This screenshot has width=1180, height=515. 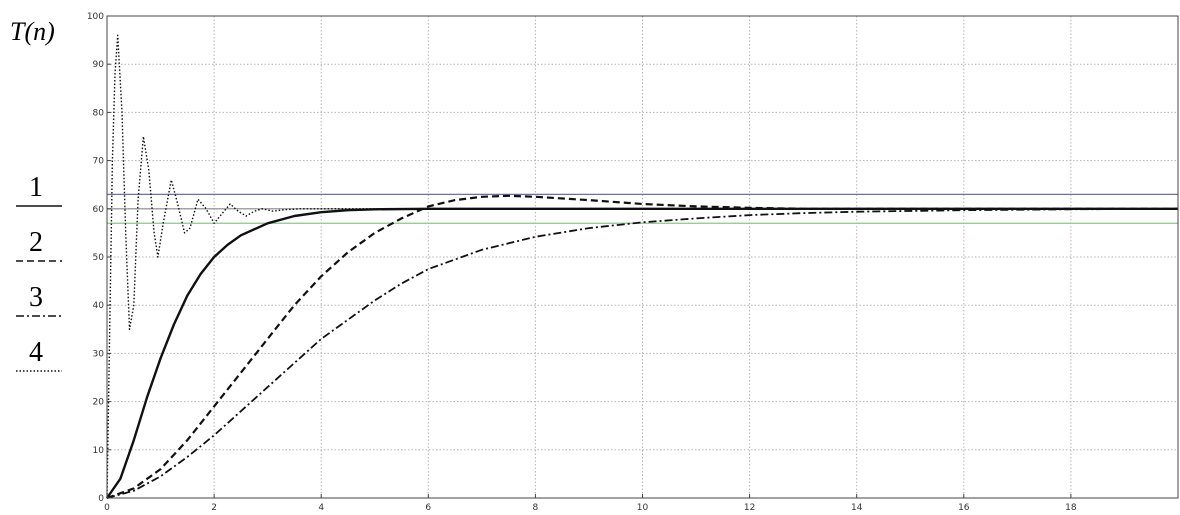 What do you see at coordinates (536, 508) in the screenshot?
I see `x-tick-label: 8` at bounding box center [536, 508].